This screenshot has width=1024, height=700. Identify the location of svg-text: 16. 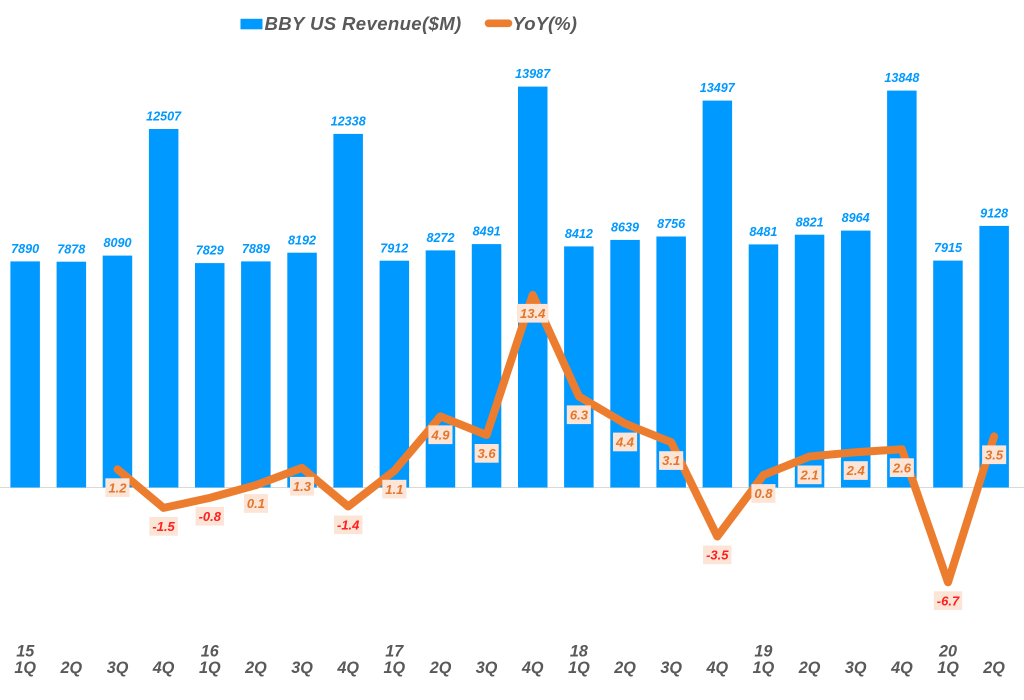
(210, 652).